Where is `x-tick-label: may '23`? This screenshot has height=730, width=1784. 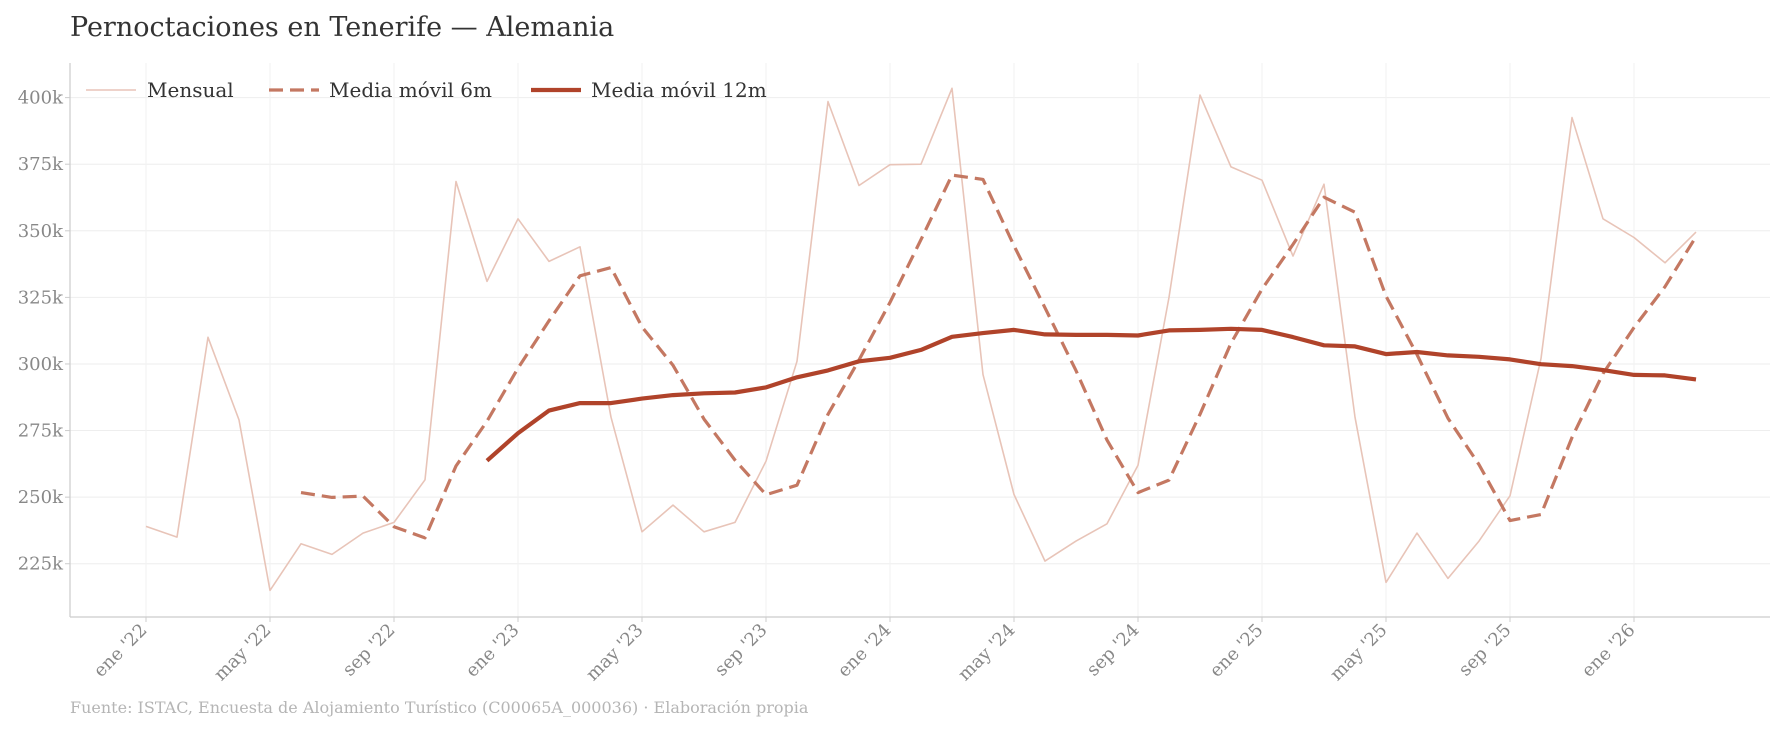
x-tick-label: may '23 is located at coordinates (614, 652).